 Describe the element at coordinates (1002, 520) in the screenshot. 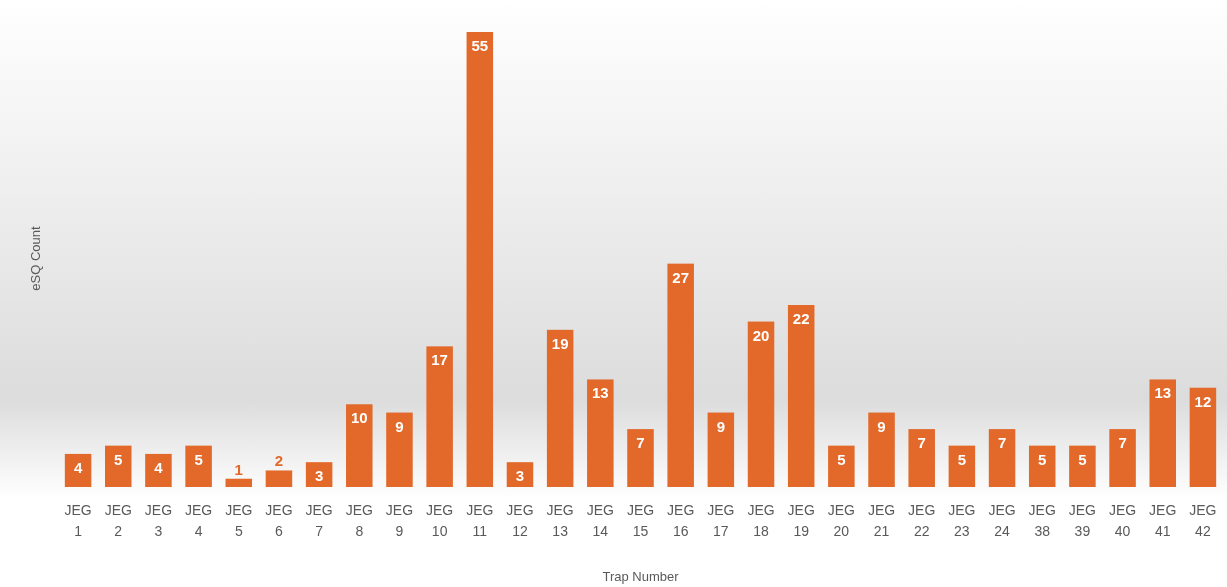

I see `x-tick-label: JEG 24` at that location.